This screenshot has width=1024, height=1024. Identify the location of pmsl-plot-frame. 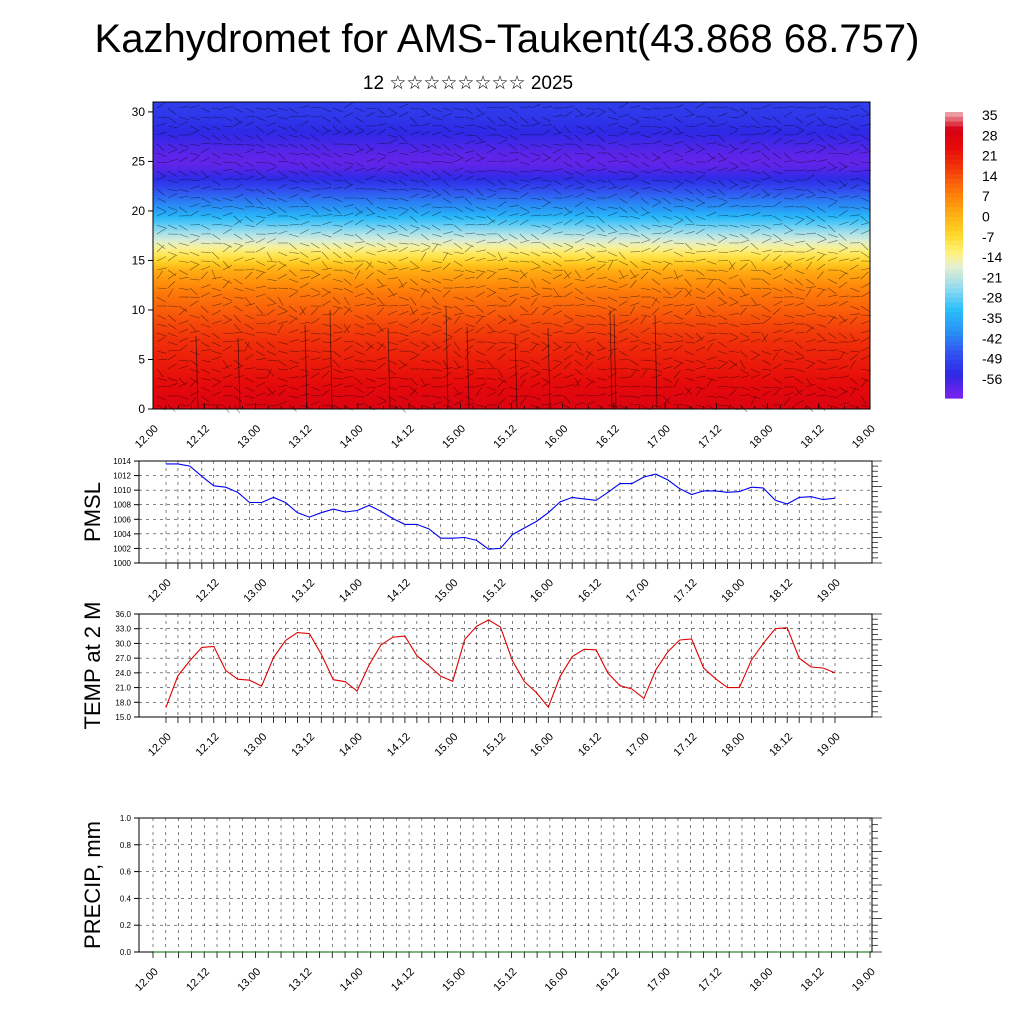
(505, 512).